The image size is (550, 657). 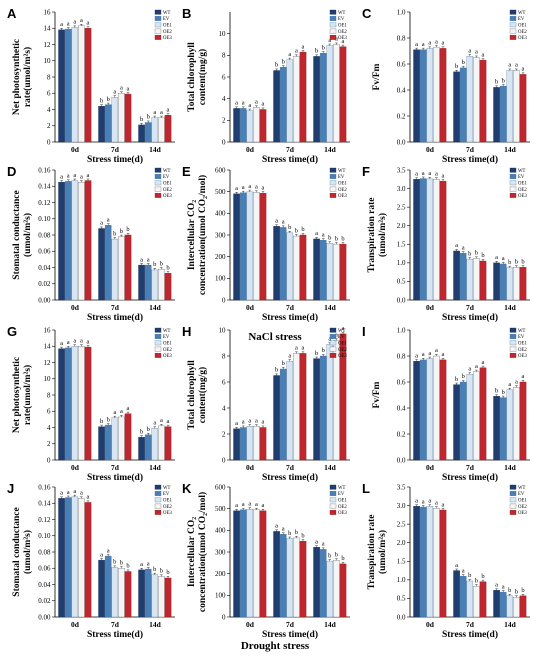 What do you see at coordinates (522, 488) in the screenshot?
I see `legend-label: WT` at bounding box center [522, 488].